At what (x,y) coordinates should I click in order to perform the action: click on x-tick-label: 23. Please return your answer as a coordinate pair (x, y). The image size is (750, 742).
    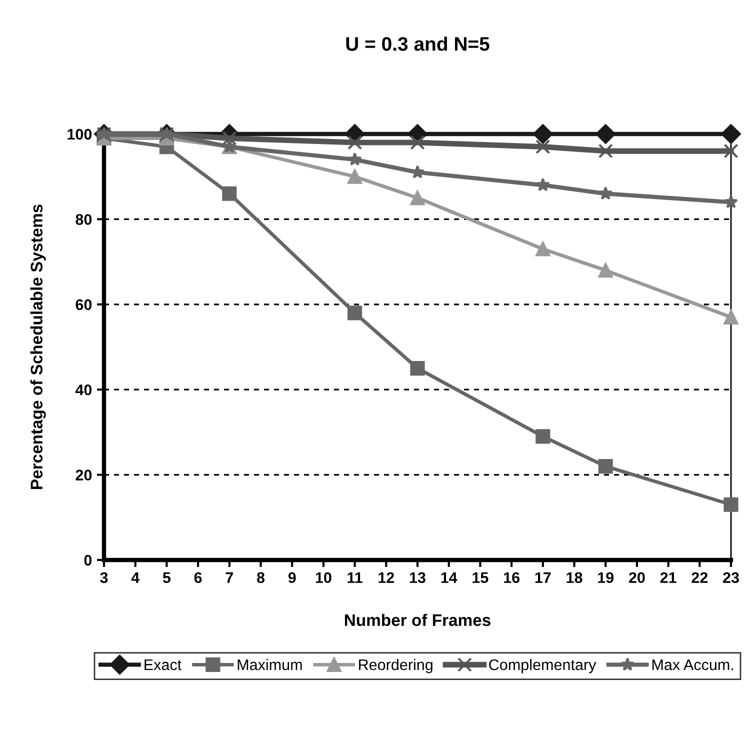
    Looking at the image, I should click on (731, 578).